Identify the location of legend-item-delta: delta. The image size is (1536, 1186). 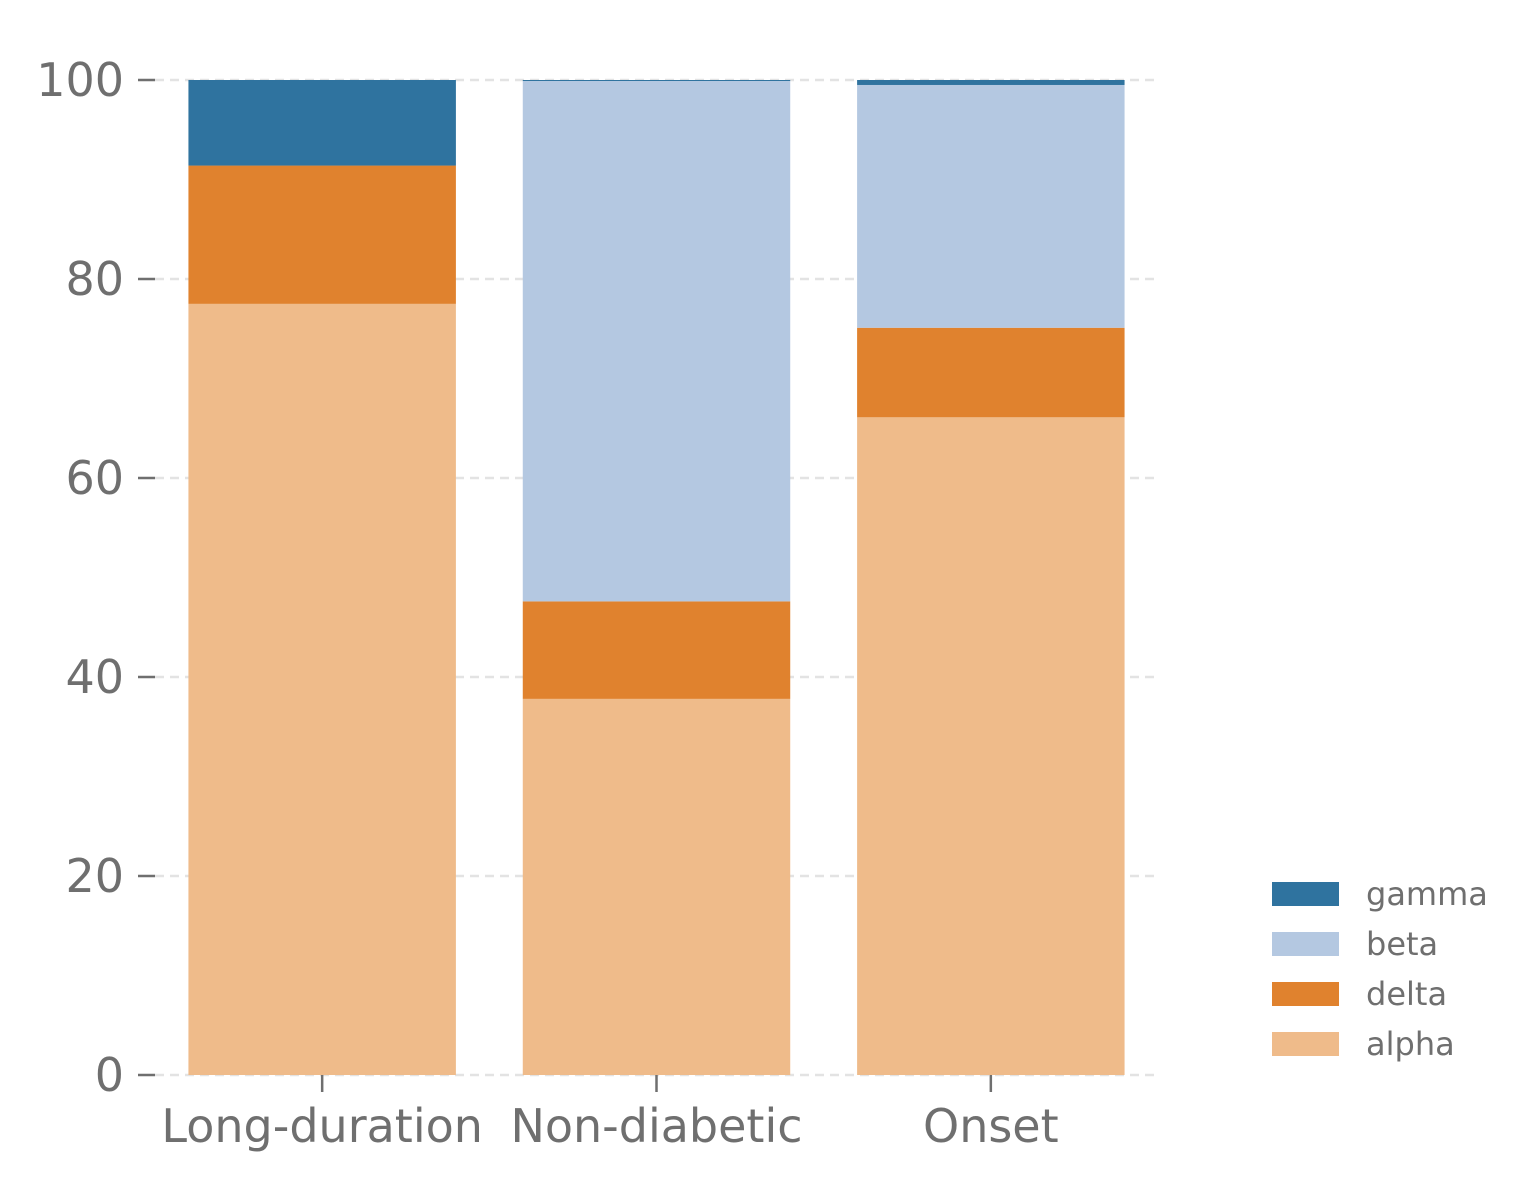
(1359, 994).